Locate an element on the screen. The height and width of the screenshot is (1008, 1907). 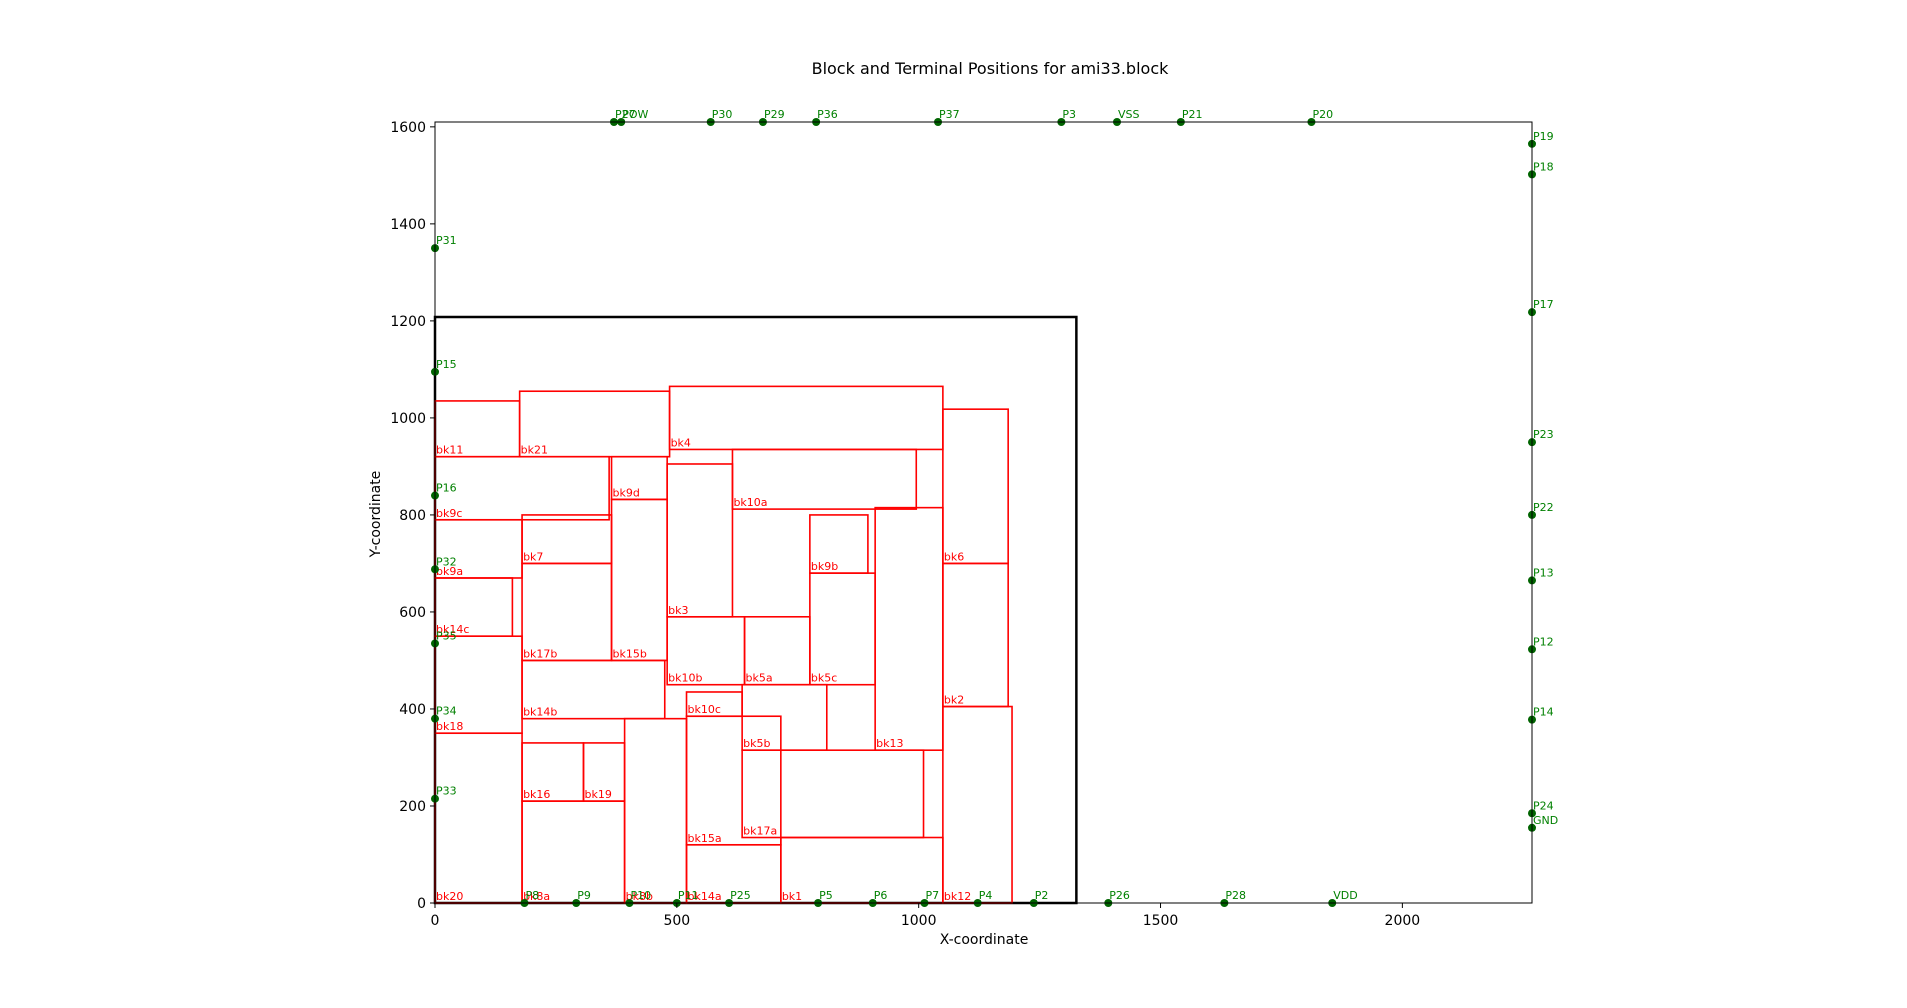
block-label-bk2: bk2 is located at coordinates (954, 700).